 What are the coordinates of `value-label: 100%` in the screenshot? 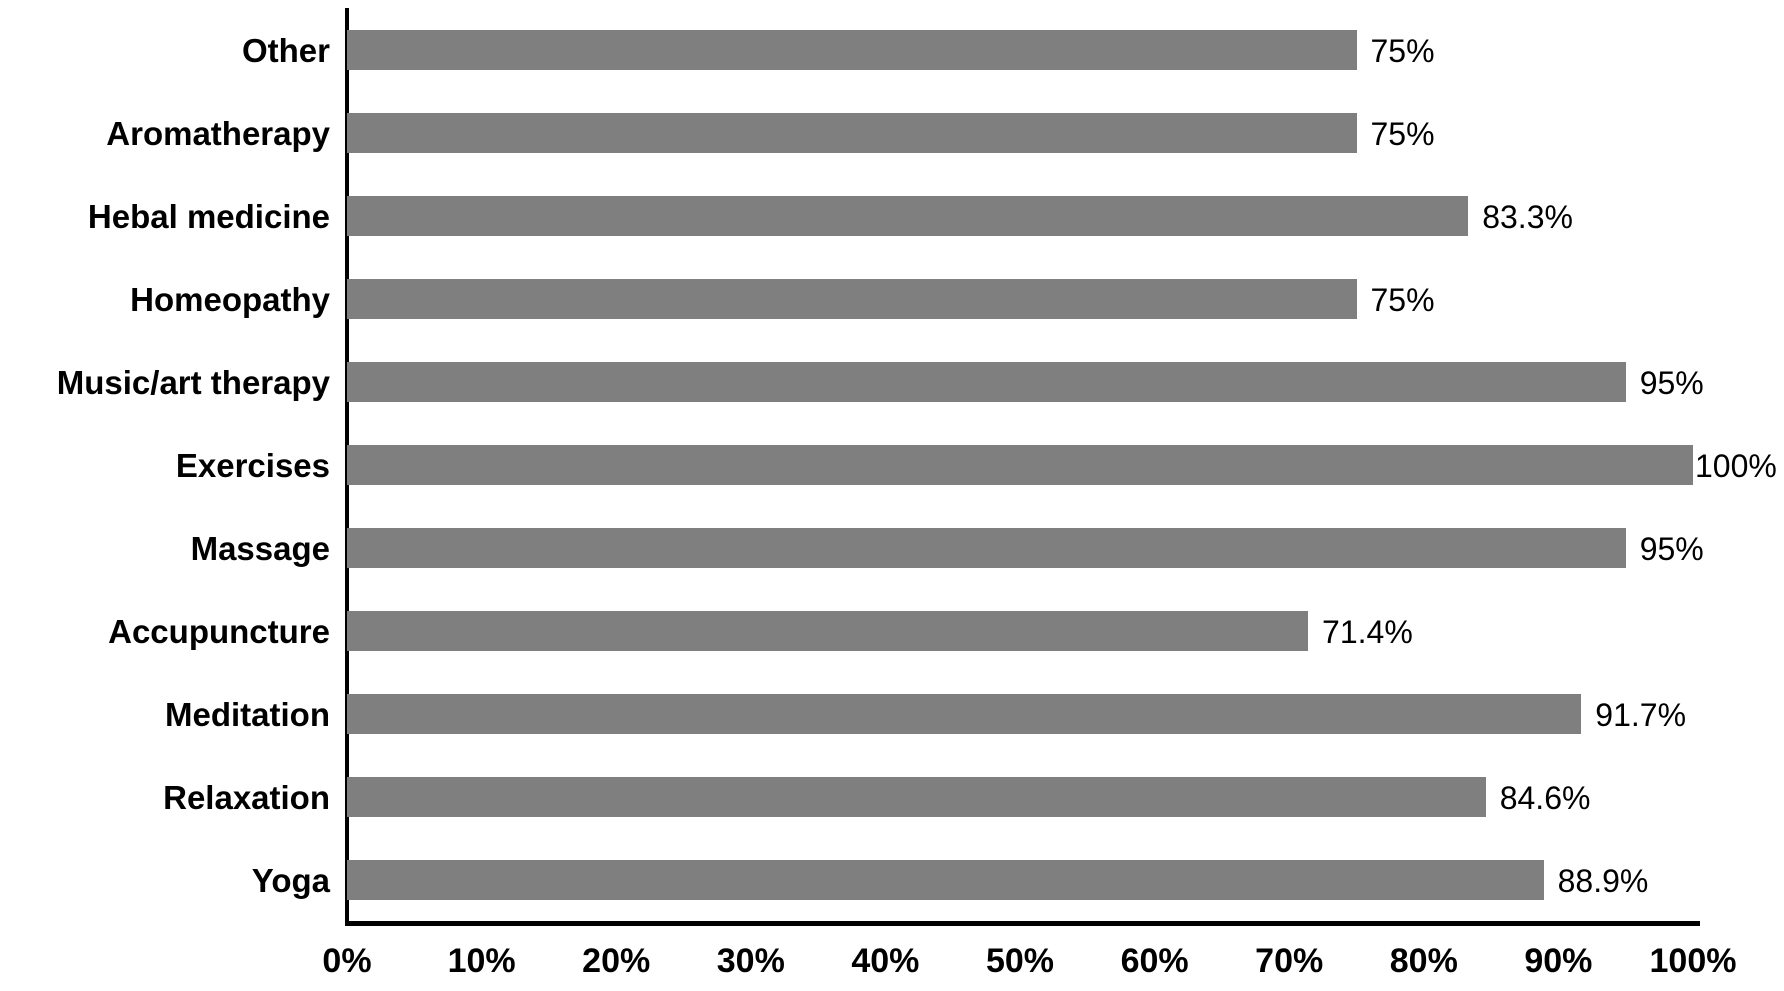 It's located at (1736, 465).